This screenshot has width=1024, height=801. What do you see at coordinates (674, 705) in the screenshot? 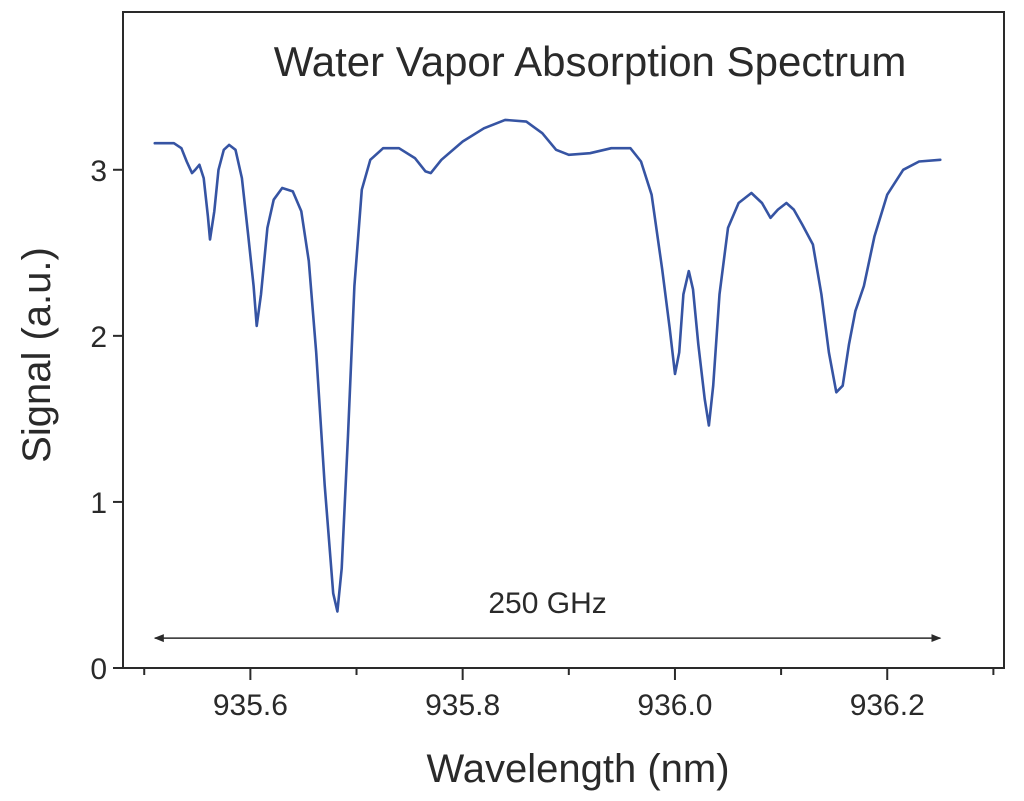
I see `x-tick-label: 936.0` at bounding box center [674, 705].